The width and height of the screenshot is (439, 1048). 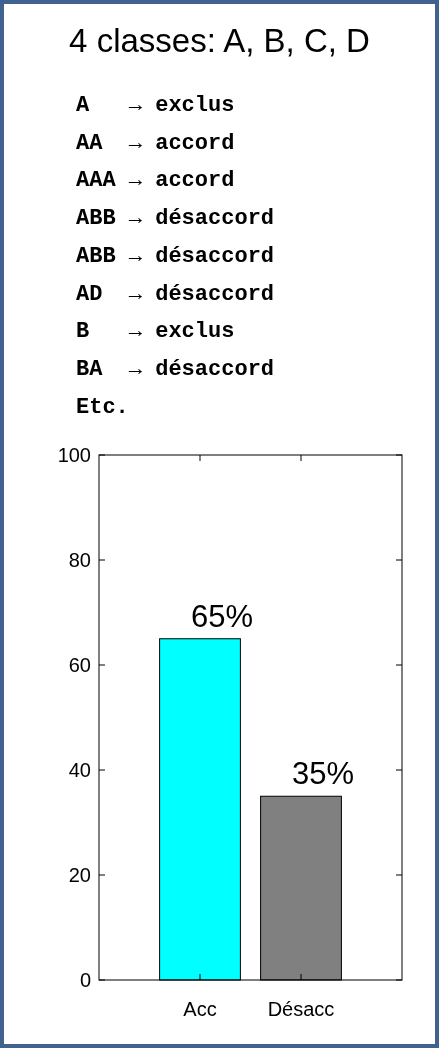 What do you see at coordinates (222, 616) in the screenshot?
I see `data-label: 65%` at bounding box center [222, 616].